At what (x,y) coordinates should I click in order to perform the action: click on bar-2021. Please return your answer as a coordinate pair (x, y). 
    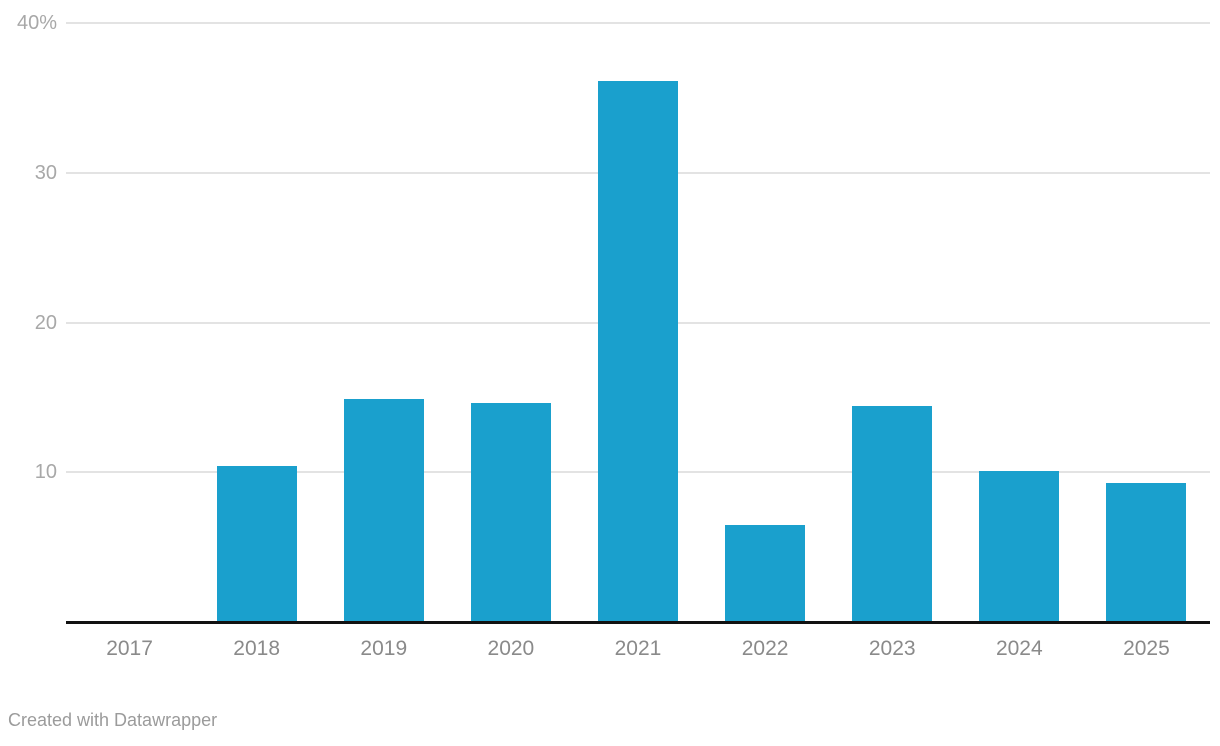
    Looking at the image, I should click on (638, 351).